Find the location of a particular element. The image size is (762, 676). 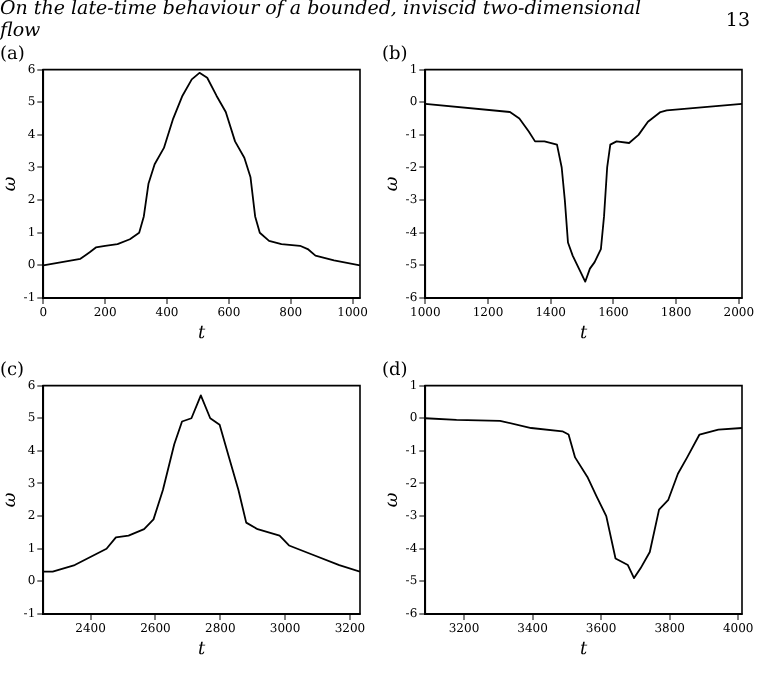

chart-title: (b) is located at coordinates (395, 55).